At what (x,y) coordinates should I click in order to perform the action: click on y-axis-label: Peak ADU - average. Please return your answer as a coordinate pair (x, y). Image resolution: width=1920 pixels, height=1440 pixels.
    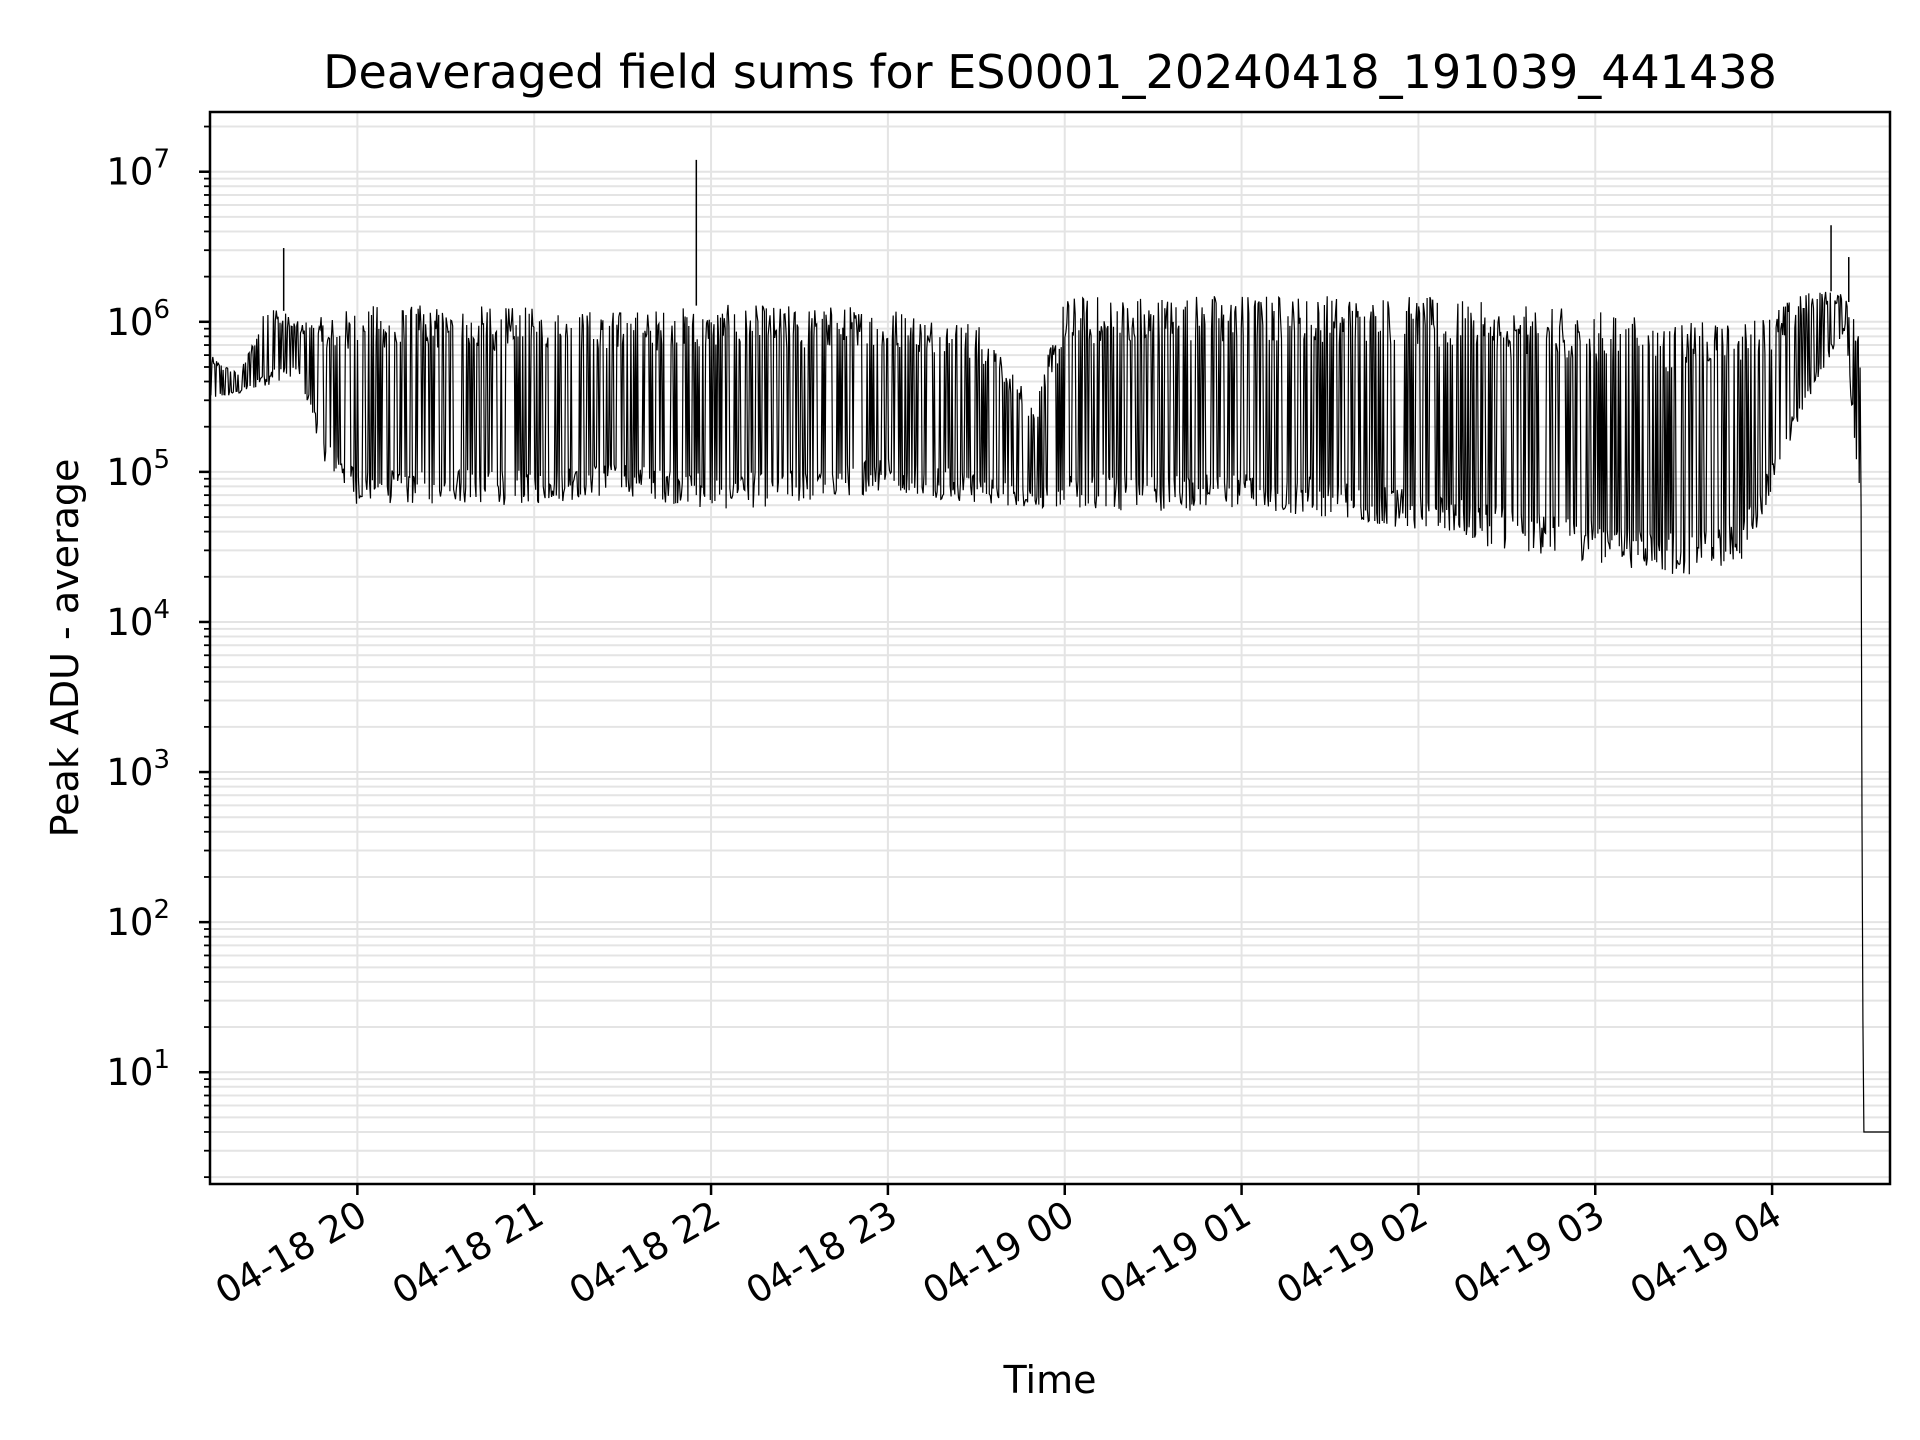
    Looking at the image, I should click on (65, 648).